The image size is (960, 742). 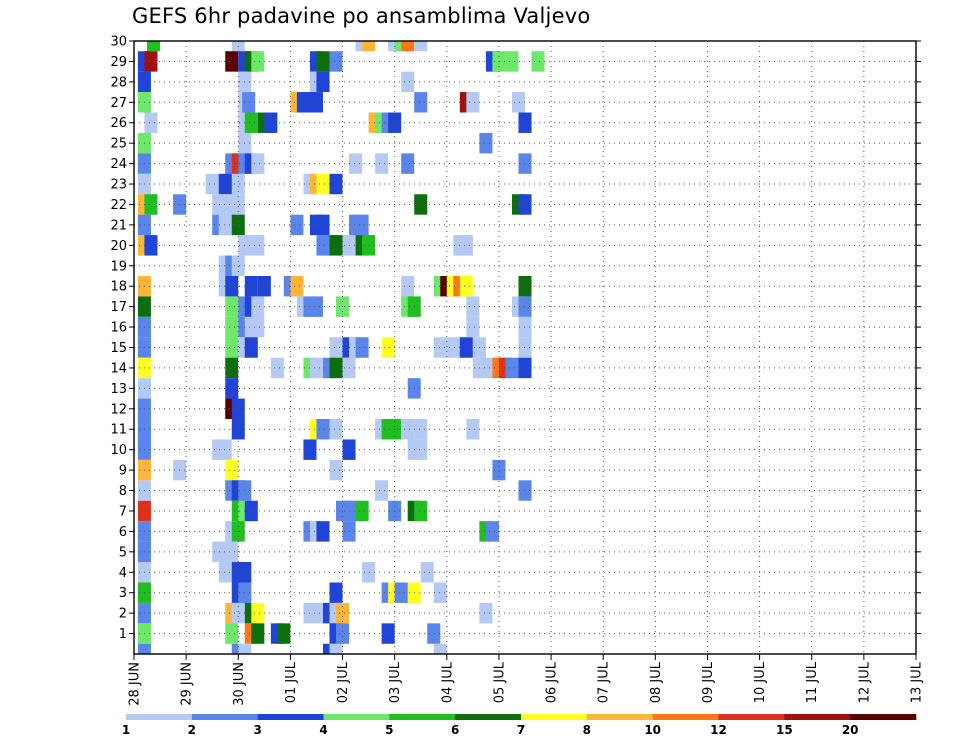 What do you see at coordinates (118, 430) in the screenshot?
I see `y-tick-label: 11` at bounding box center [118, 430].